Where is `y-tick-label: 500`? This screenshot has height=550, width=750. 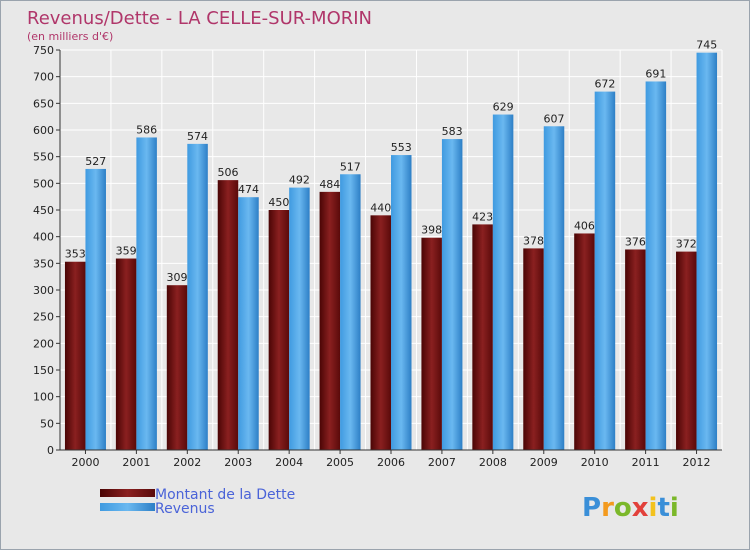
y-tick-label: 500 is located at coordinates (43, 183).